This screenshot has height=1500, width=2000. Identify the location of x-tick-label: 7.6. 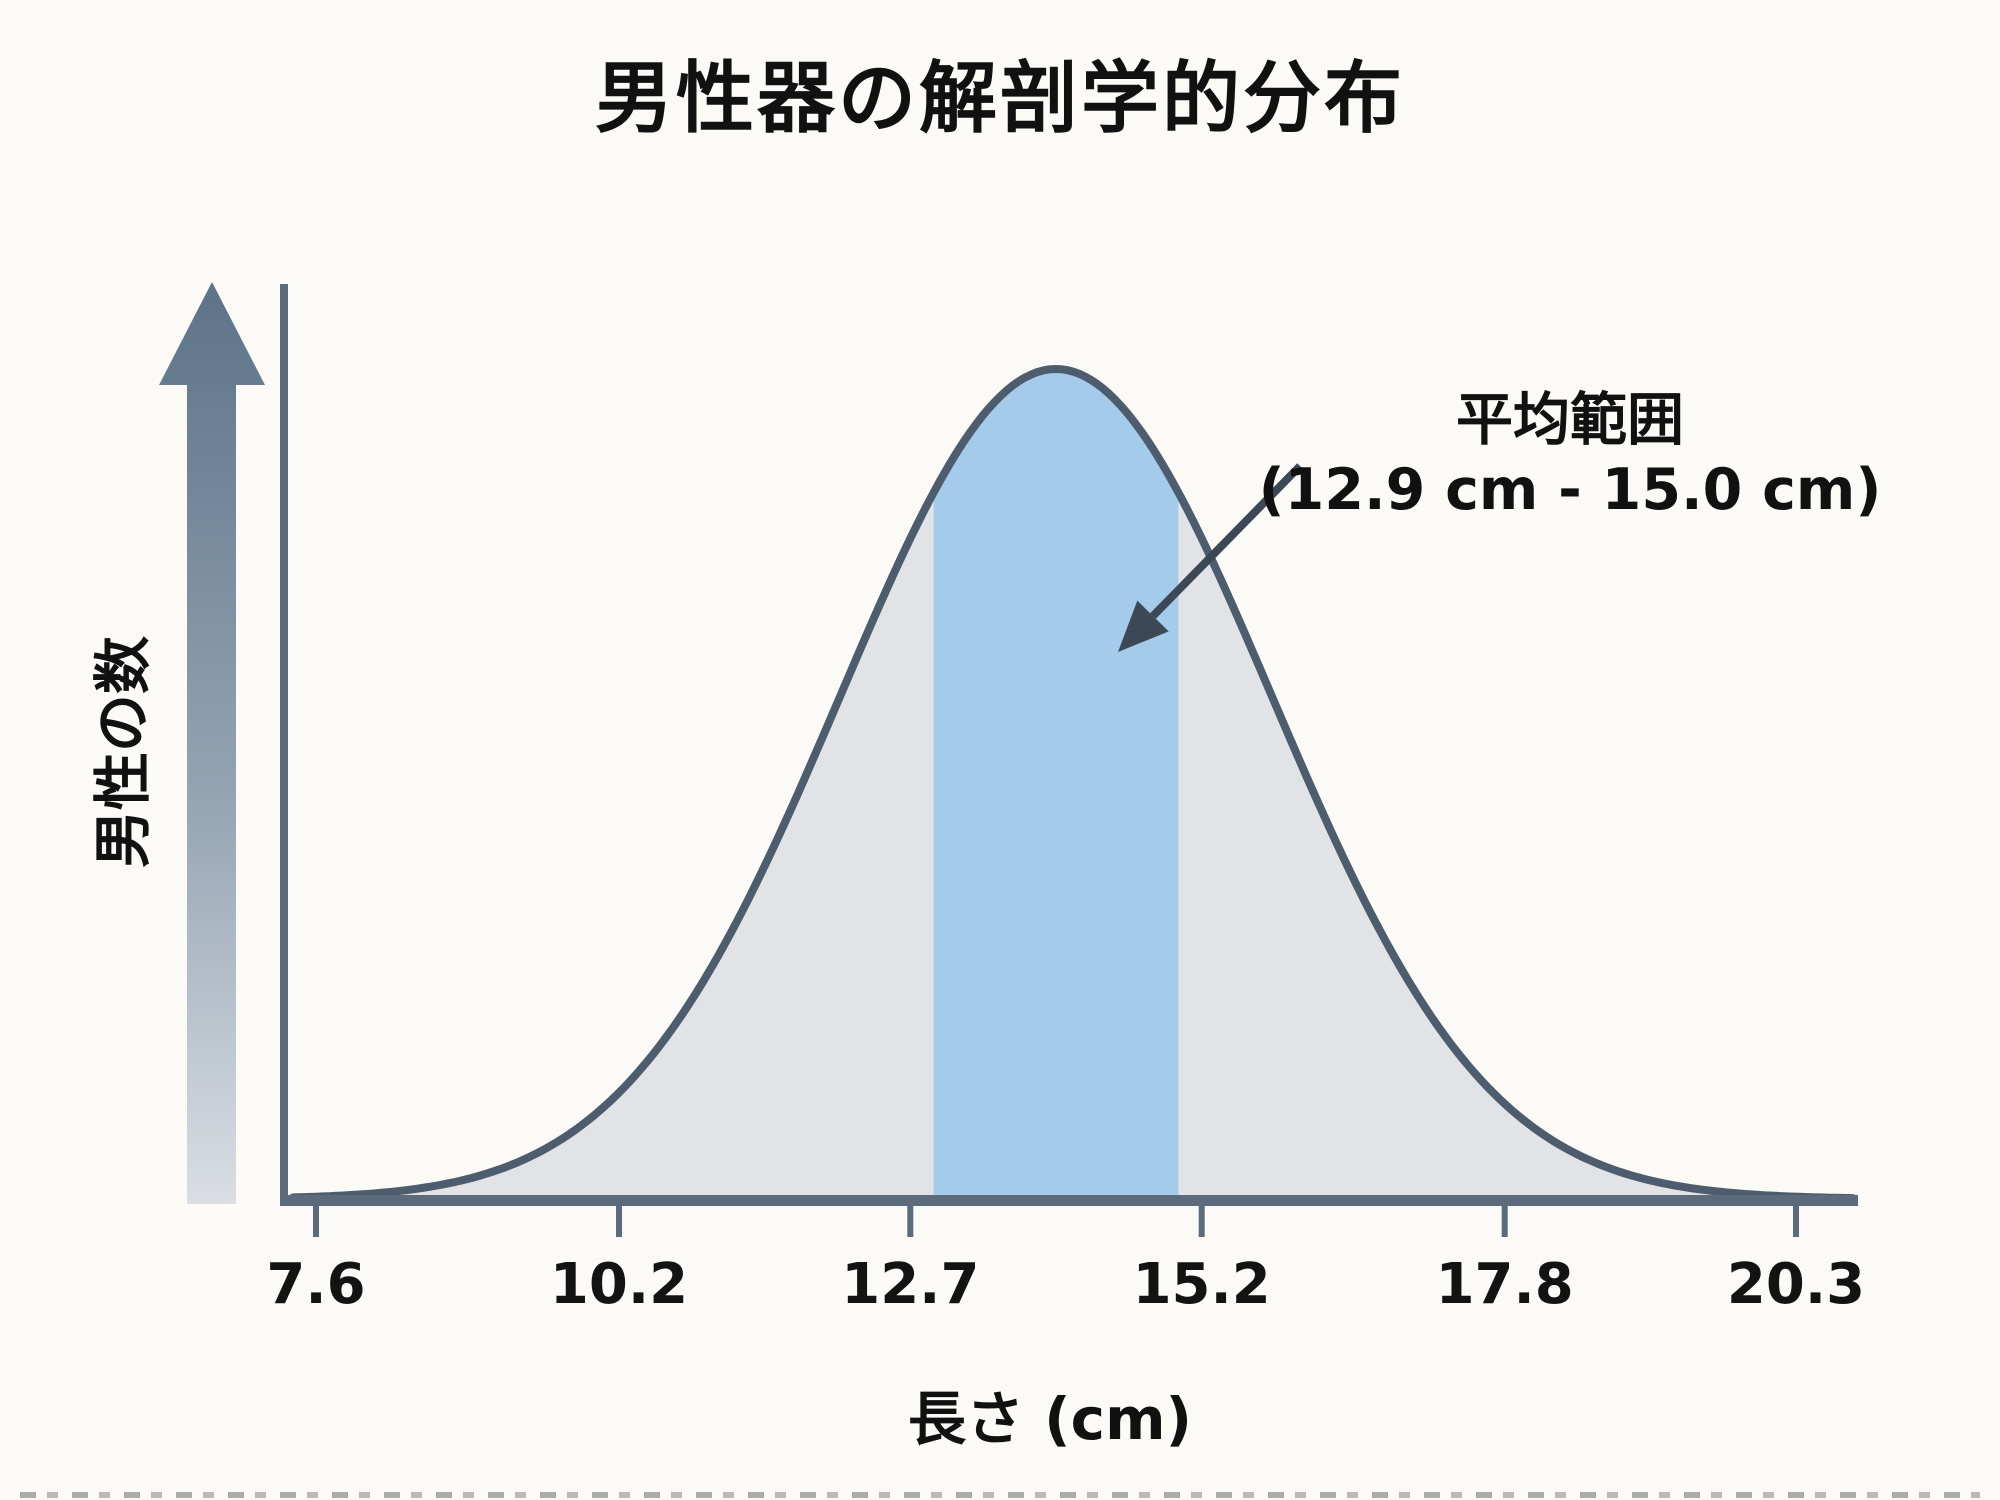
(316, 1284).